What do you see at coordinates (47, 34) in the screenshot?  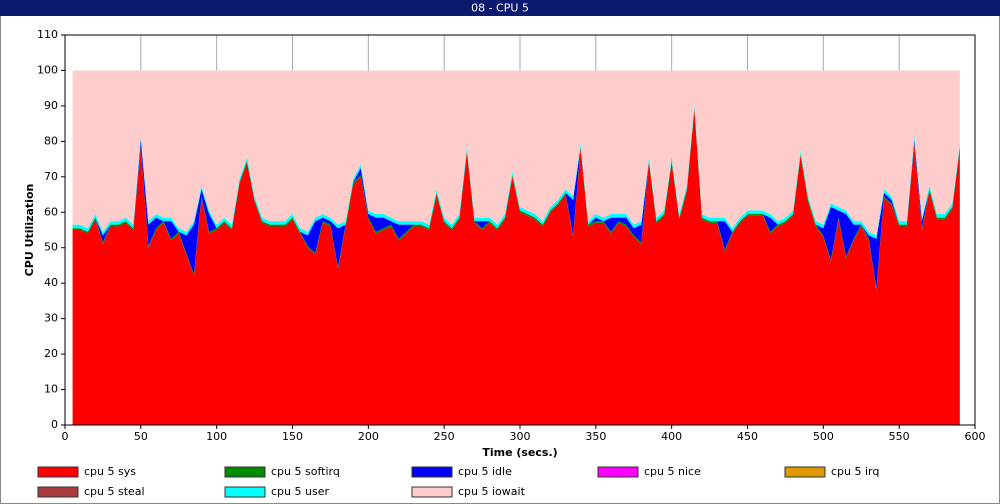 I see `y-tick-label: 110` at bounding box center [47, 34].